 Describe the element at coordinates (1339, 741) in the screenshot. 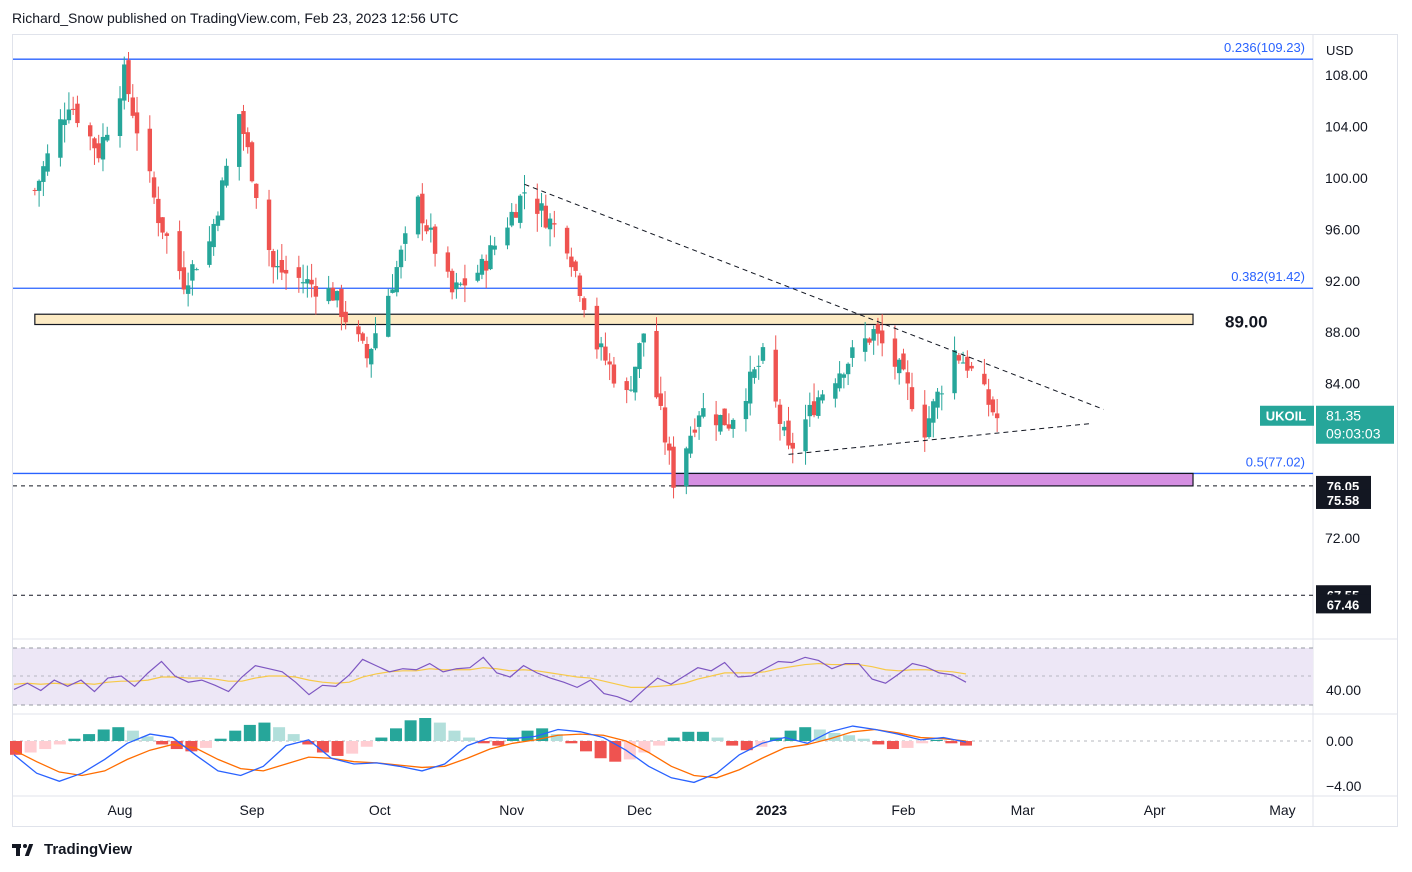

I see `macd-tick-label: 0.00` at that location.